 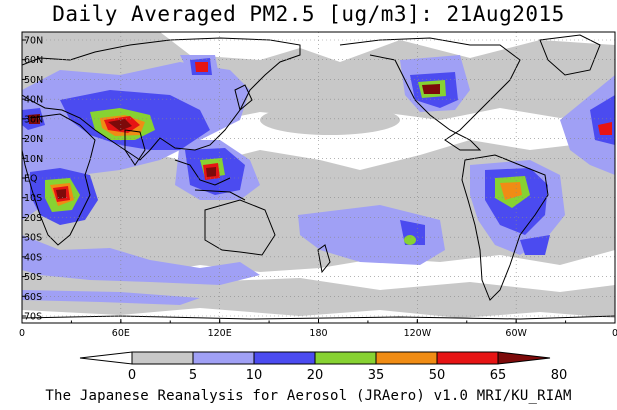 What do you see at coordinates (516, 333) in the screenshot?
I see `lon-label: 60W` at bounding box center [516, 333].